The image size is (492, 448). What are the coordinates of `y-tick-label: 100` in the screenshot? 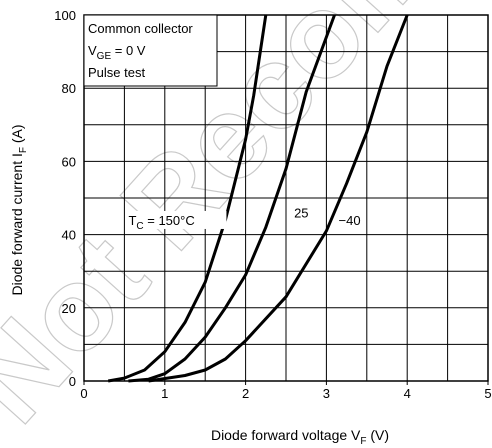 It's located at (65, 15).